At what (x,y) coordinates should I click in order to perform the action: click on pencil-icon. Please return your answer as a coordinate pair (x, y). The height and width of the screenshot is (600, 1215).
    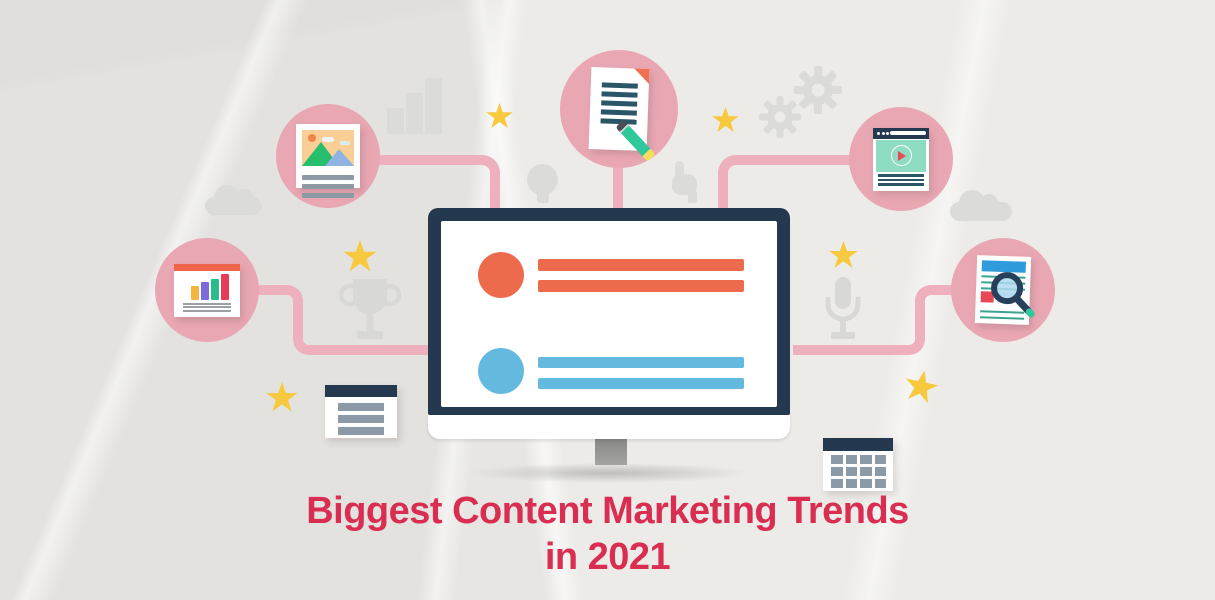
    Looking at the image, I should click on (635, 140).